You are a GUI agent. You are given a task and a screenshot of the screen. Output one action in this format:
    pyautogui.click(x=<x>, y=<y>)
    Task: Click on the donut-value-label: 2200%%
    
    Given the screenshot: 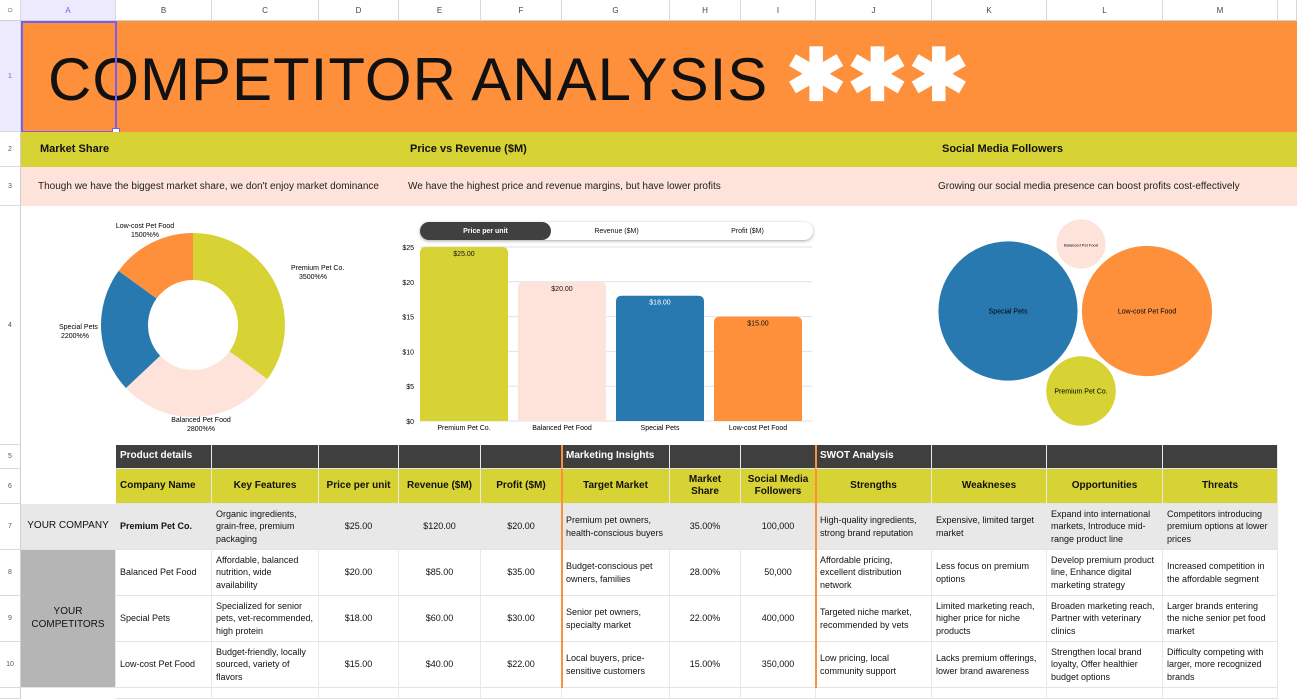 What is the action you would take?
    pyautogui.click(x=75, y=336)
    